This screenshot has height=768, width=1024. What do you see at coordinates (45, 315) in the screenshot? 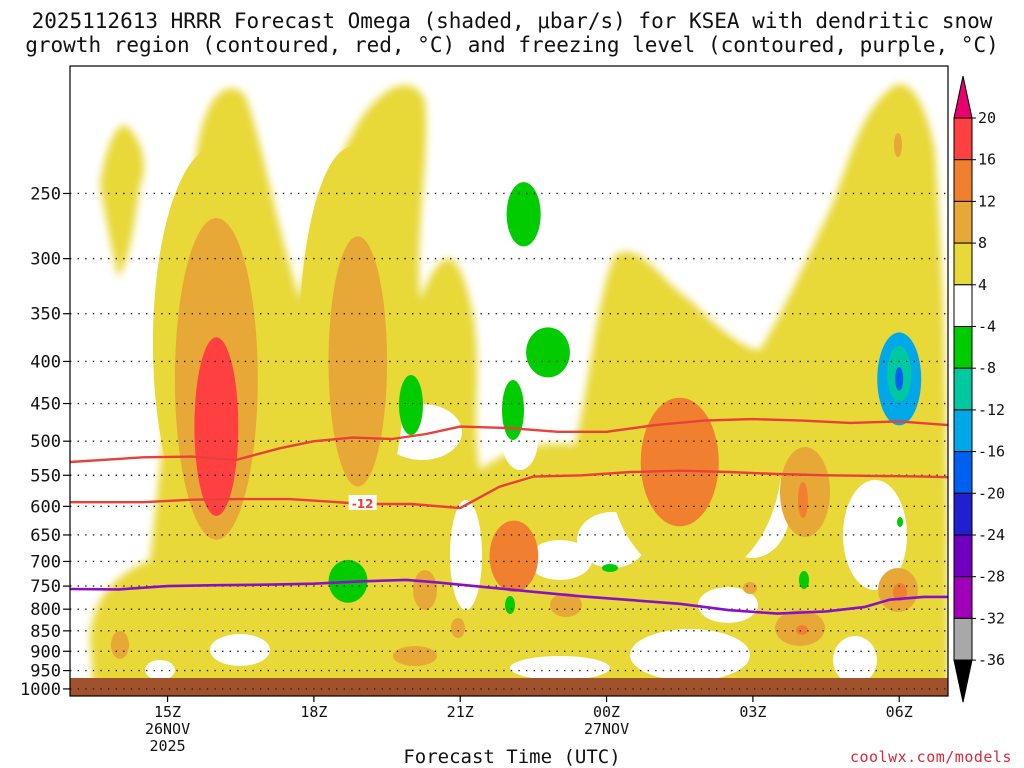
I see `y-tick-label-350: 350` at bounding box center [45, 315].